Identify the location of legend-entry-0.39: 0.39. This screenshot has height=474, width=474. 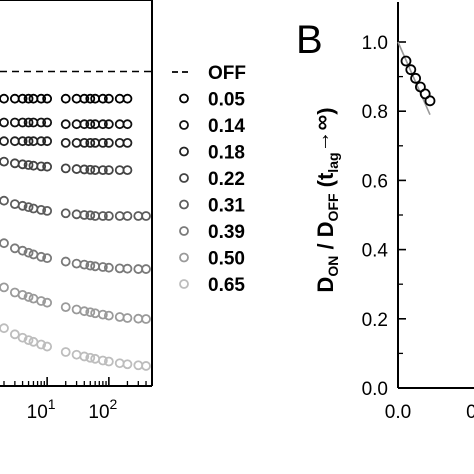
(212, 232).